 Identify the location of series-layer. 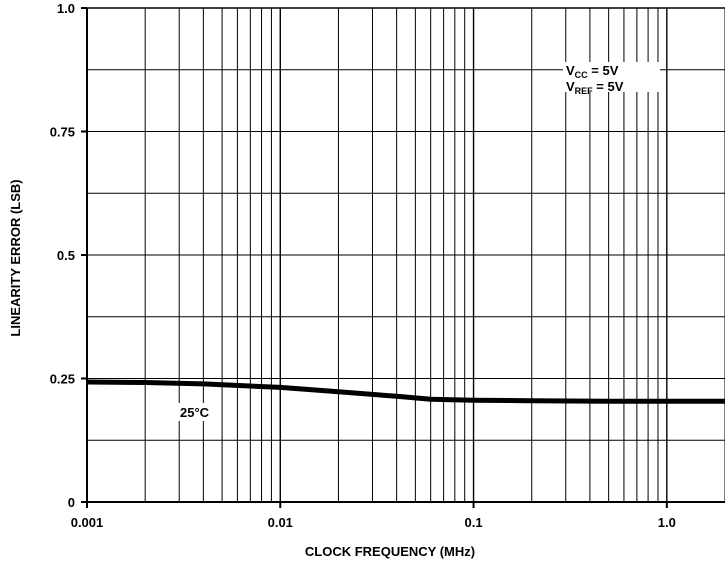
(405, 391).